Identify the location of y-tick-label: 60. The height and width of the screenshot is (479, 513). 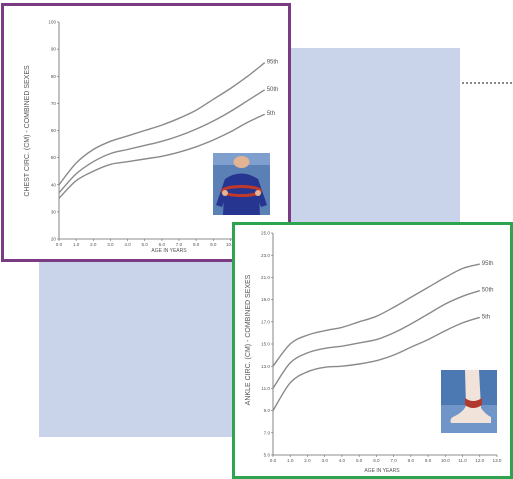
(54, 130).